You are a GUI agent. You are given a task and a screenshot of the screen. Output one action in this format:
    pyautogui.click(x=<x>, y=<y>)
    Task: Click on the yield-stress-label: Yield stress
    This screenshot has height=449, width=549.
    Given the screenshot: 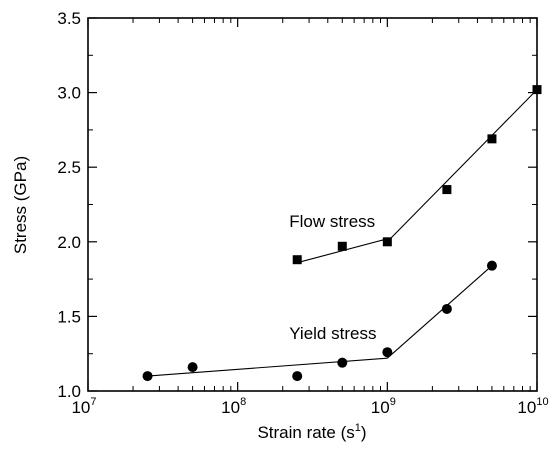 What is the action you would take?
    pyautogui.click(x=332, y=333)
    